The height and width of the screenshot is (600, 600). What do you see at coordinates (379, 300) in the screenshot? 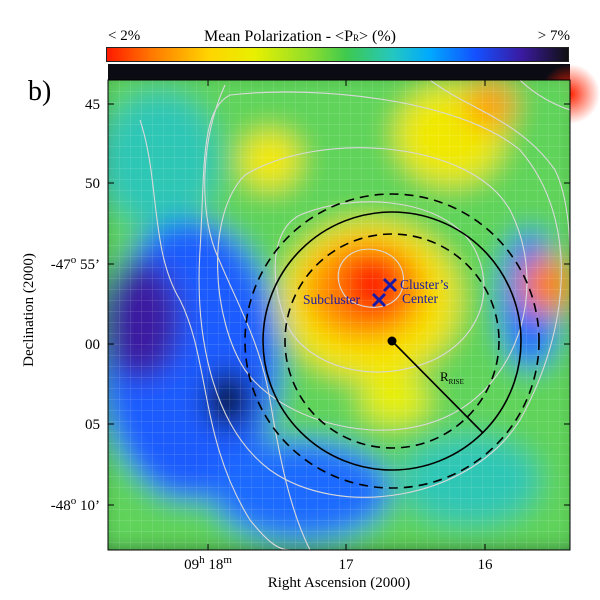
I see `subcluster-marker` at bounding box center [379, 300].